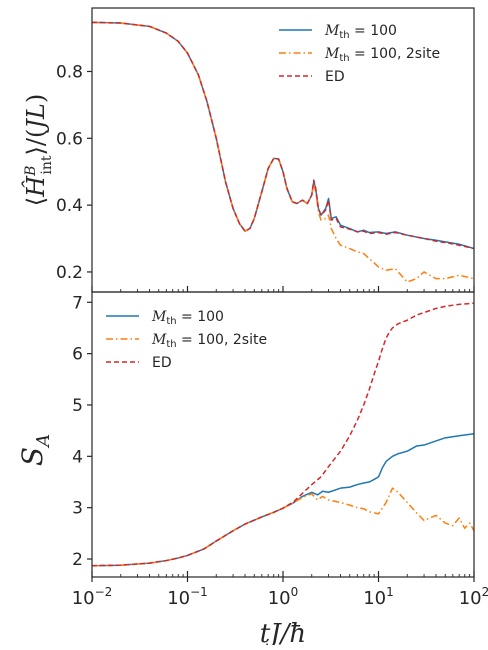  Describe the element at coordinates (187, 597) in the screenshot. I see `x-tick-label: 10⁻¹` at that location.